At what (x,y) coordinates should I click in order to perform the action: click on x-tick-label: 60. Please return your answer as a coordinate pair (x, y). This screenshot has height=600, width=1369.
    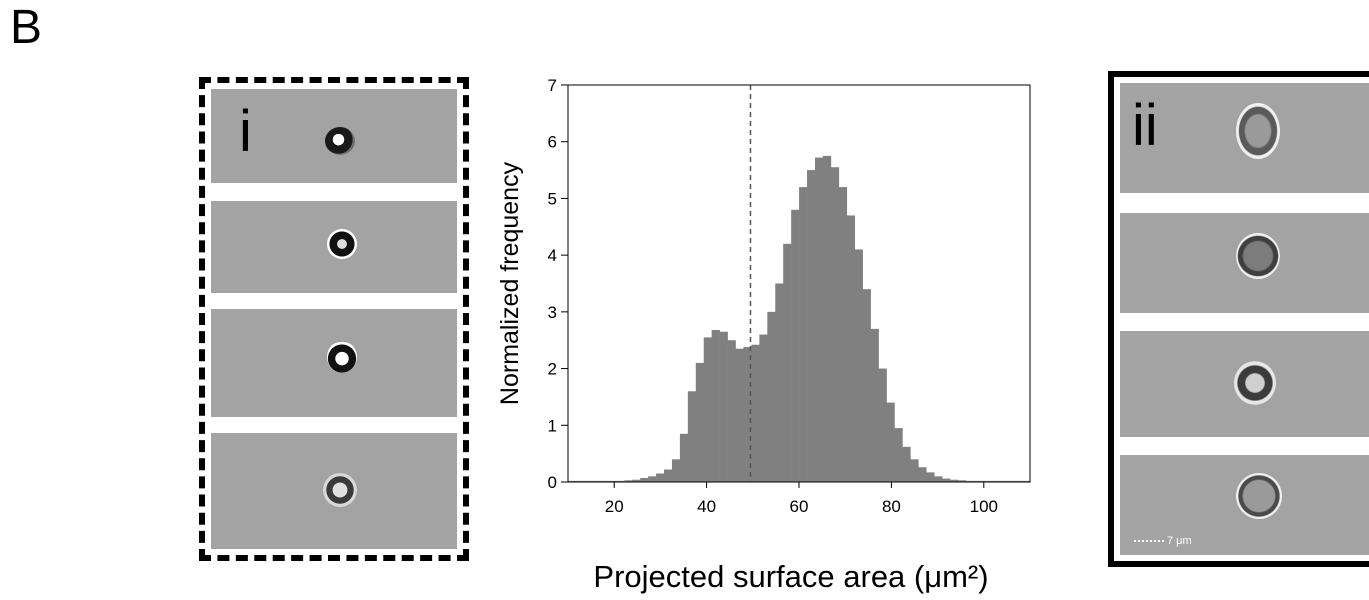
    Looking at the image, I should click on (799, 506).